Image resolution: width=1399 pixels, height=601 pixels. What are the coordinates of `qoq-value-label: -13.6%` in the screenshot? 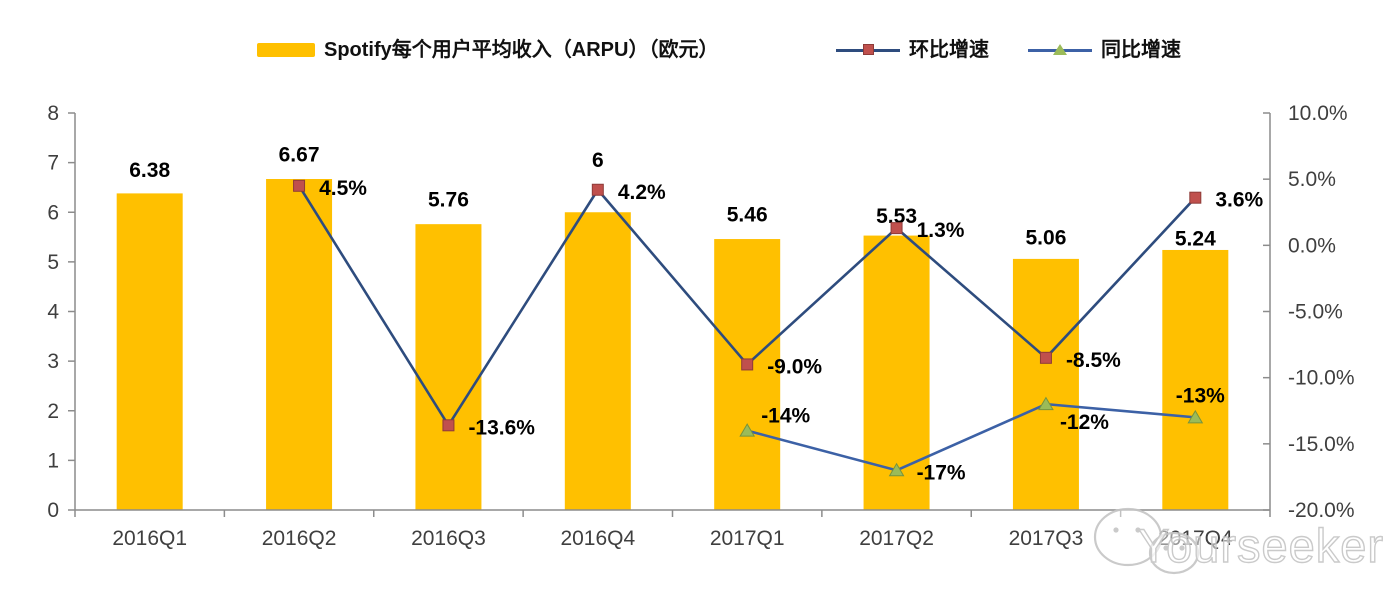 It's located at (501, 427).